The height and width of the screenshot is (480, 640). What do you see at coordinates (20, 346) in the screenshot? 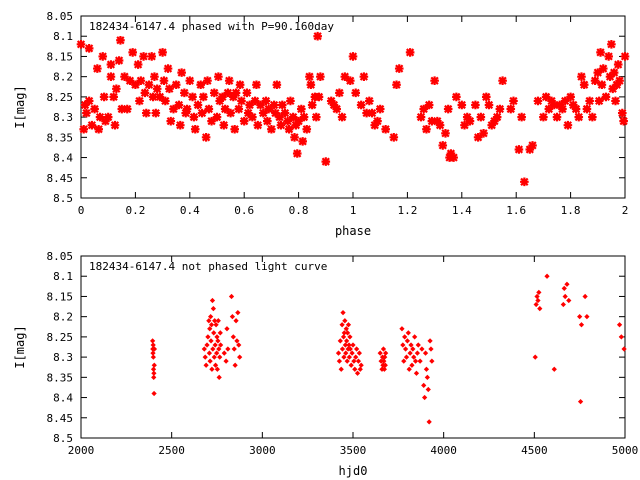
I see `unphased-plot-ylabel: I[mag]` at bounding box center [20, 346].